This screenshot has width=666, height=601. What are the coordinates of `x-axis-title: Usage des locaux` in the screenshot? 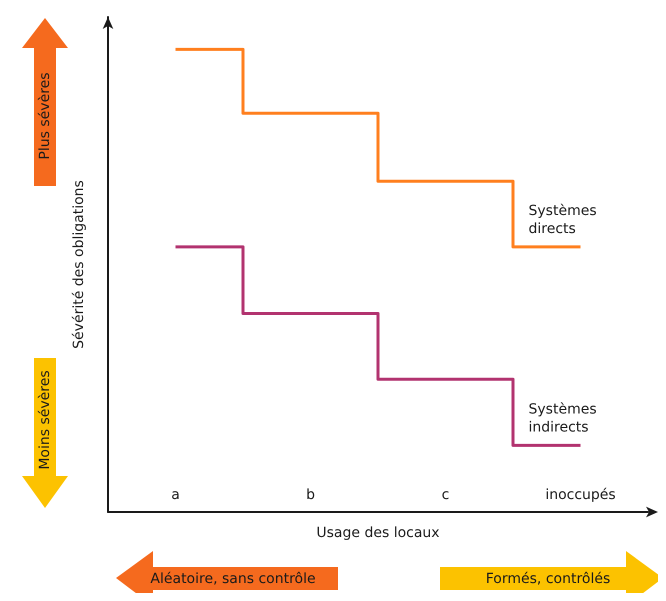 It's located at (378, 533).